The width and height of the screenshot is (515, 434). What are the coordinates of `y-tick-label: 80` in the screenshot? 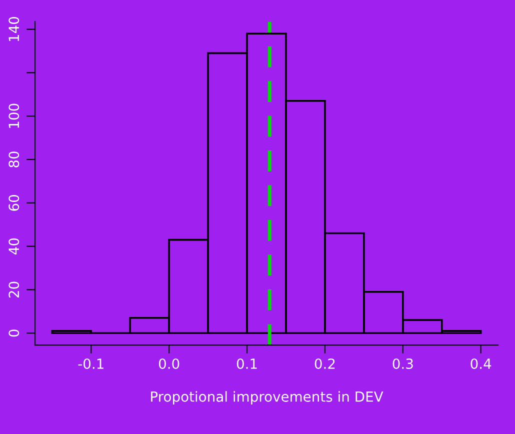 It's located at (14, 160).